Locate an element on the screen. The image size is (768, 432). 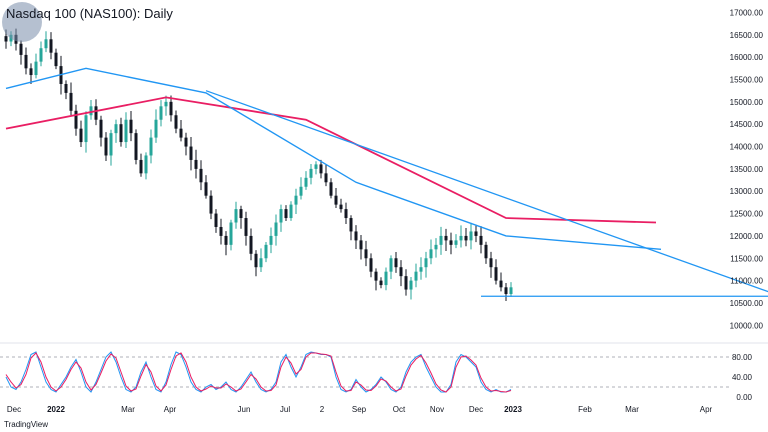
stochastic-y-axis: 80.00 40.00 0.00 is located at coordinates (742, 377).